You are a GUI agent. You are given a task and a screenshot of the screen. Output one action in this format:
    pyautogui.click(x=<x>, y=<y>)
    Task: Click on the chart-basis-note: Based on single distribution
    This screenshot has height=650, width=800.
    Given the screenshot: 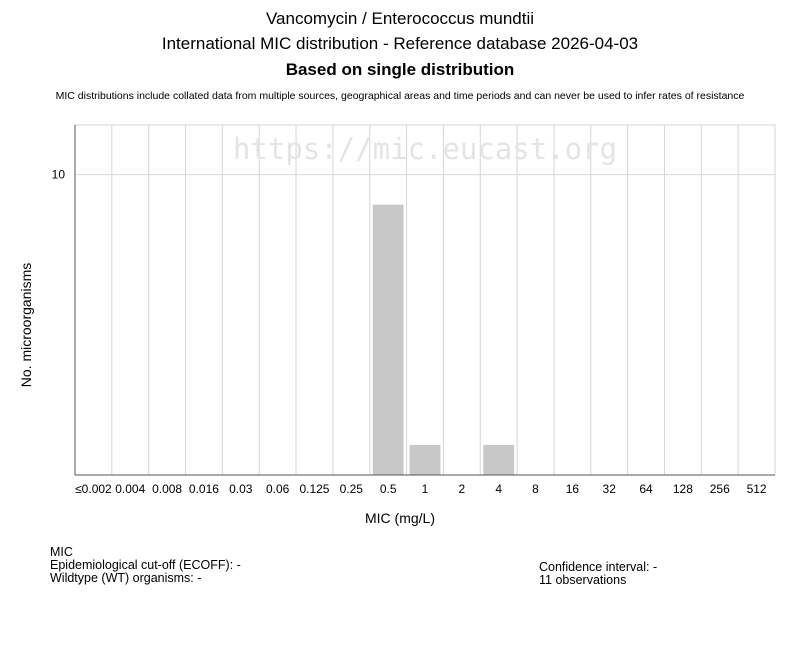 What is the action you would take?
    pyautogui.click(x=400, y=69)
    